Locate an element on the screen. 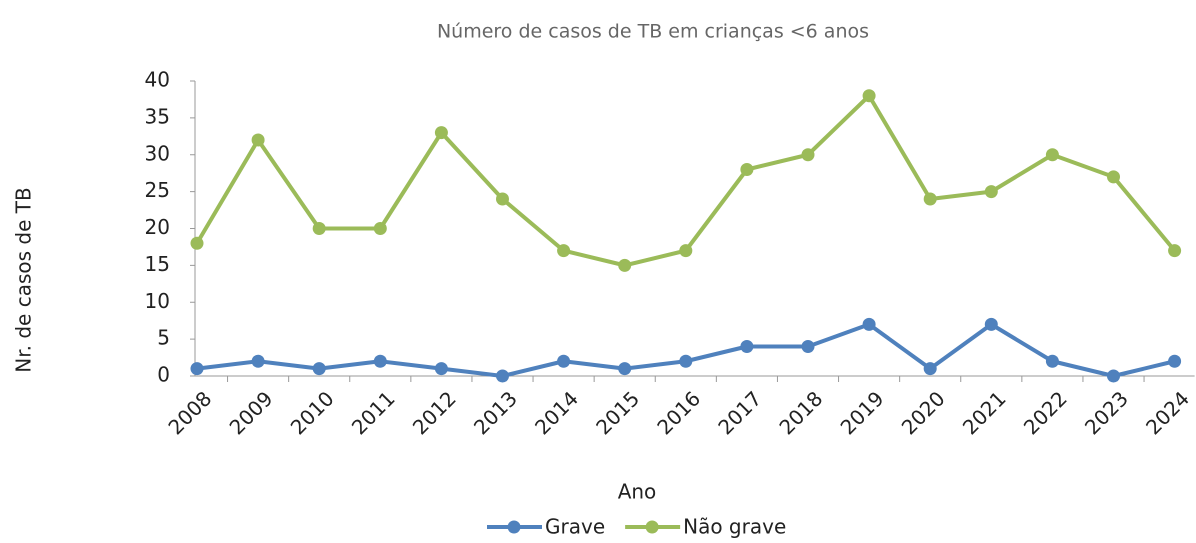  x-tick-label: 2024 is located at coordinates (1167, 412).